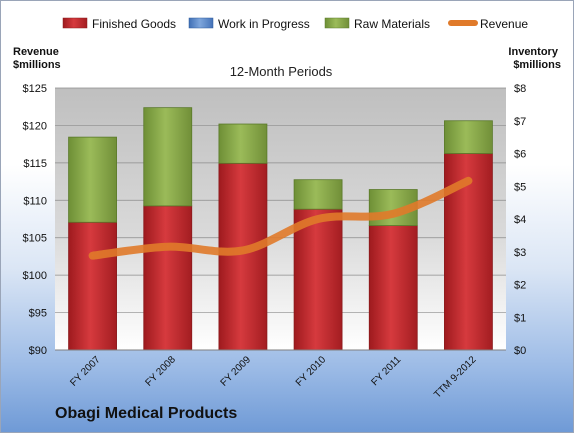 This screenshot has height=433, width=574. I want to click on left-tick-label: $120, so click(35, 126).